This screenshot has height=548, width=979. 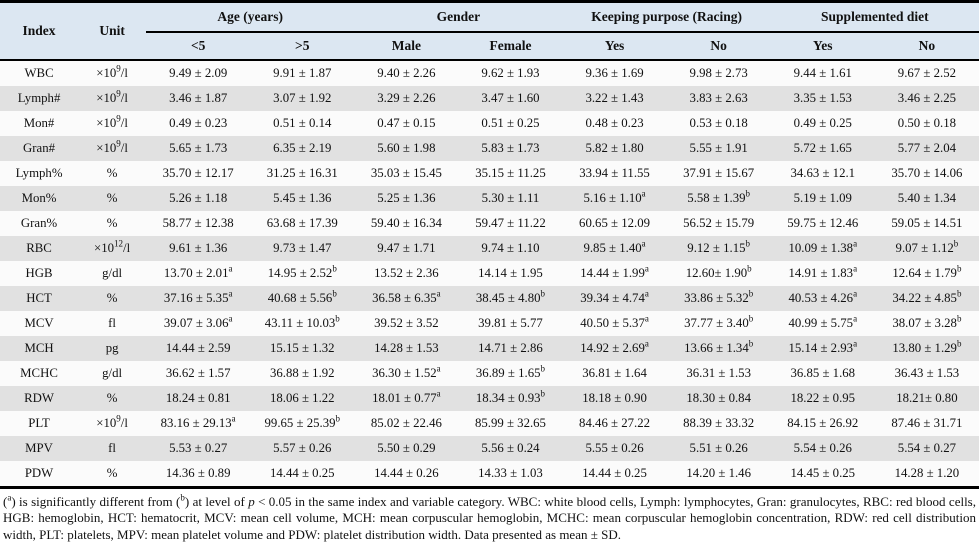 What do you see at coordinates (39, 148) in the screenshot?
I see `index-cell: Gran#` at bounding box center [39, 148].